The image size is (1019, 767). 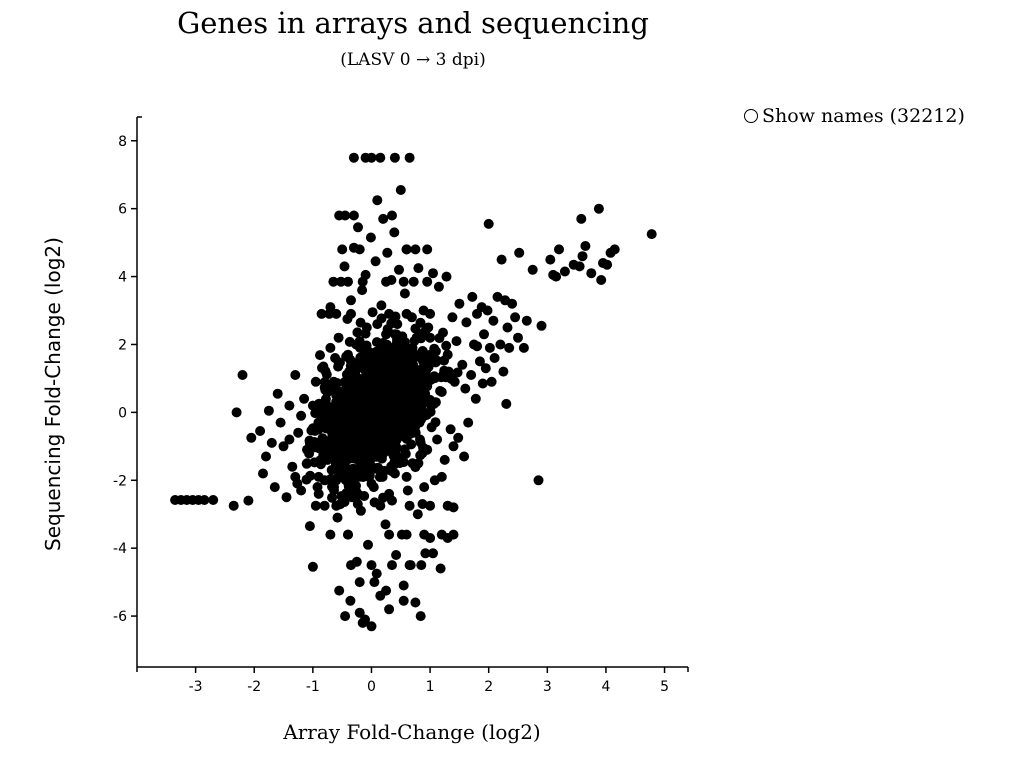 I want to click on chart-subtitle: (LASV 0 → 3 dpi), so click(x=413, y=60).